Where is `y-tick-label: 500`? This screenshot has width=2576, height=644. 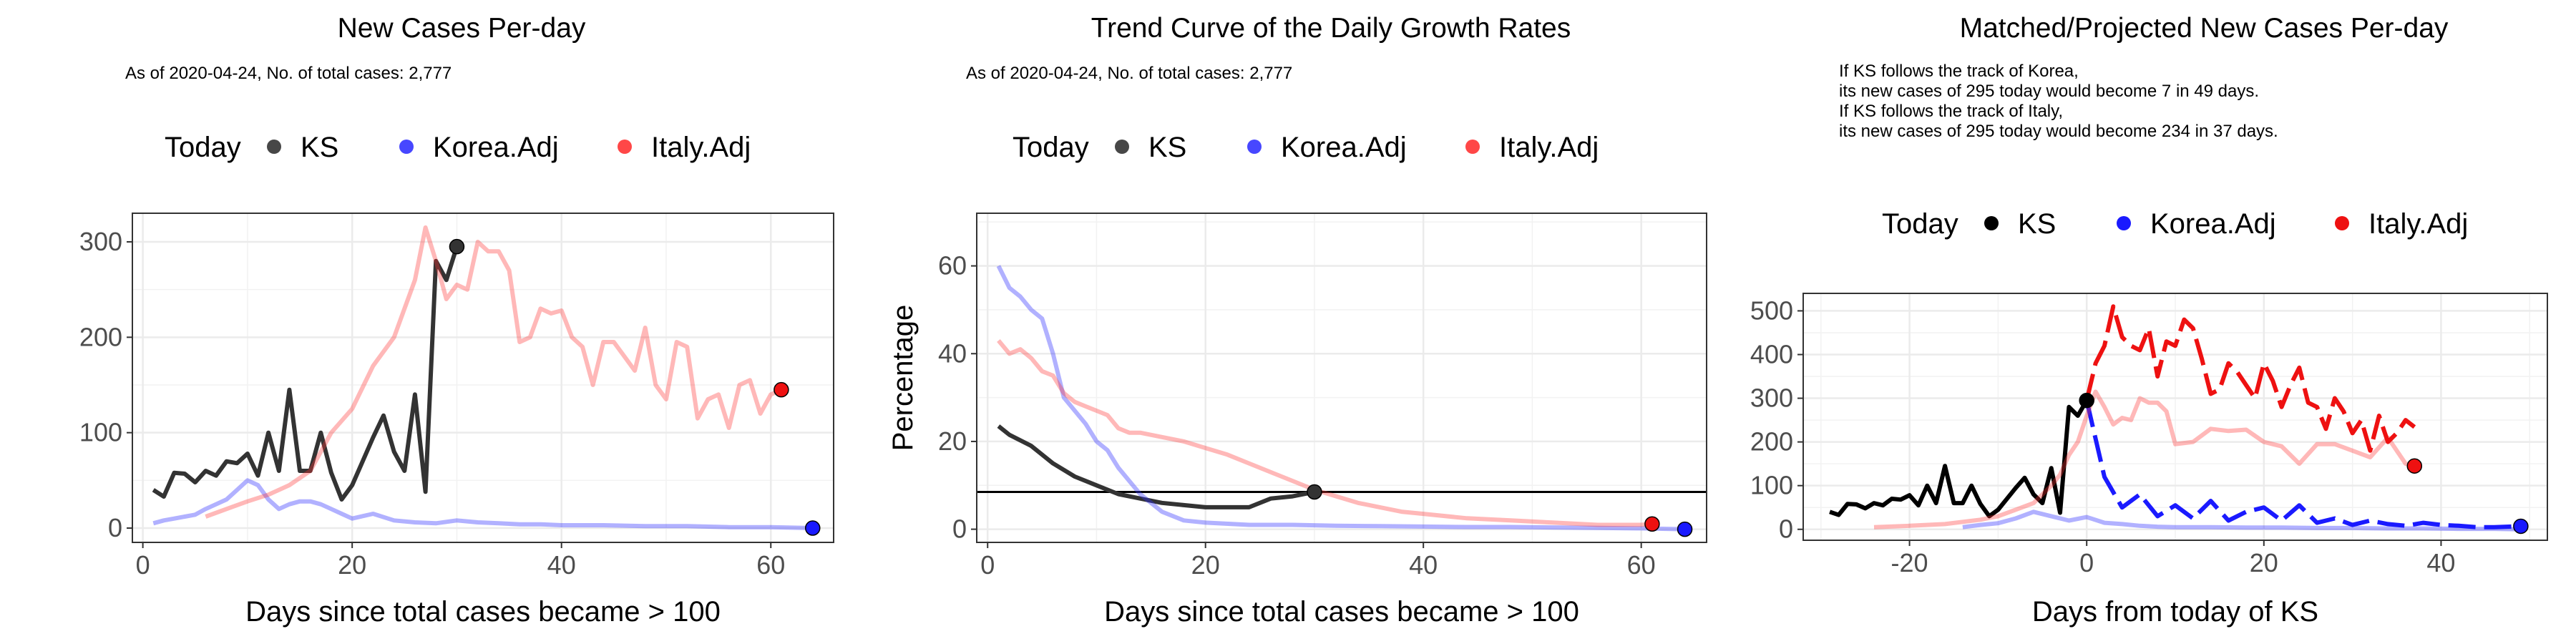
y-tick-label: 500 is located at coordinates (1771, 310).